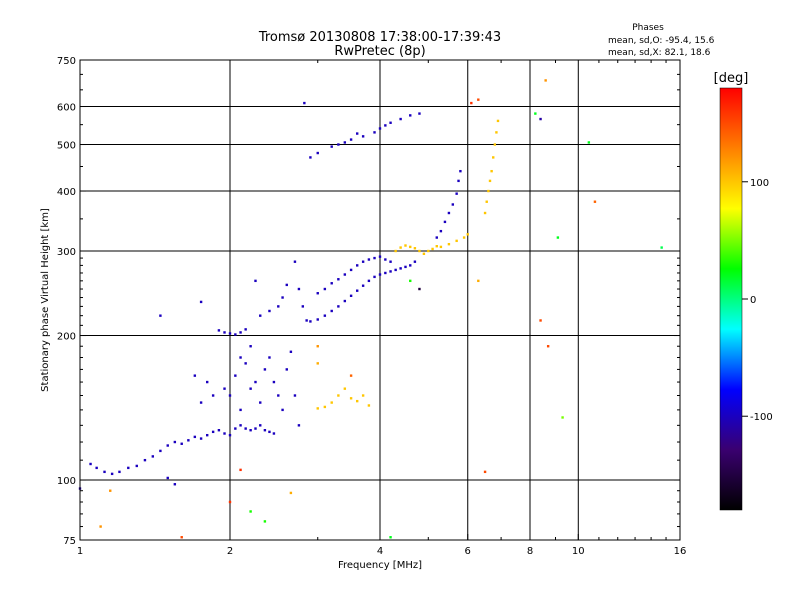 Image resolution: width=800 pixels, height=600 pixels. I want to click on x-axis-label: Frequency [MHz], so click(380, 565).